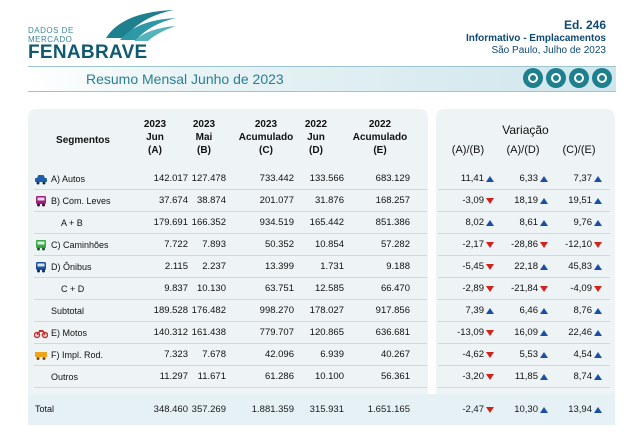 The height and width of the screenshot is (432, 640). I want to click on variation-value: 18,19, so click(526, 200).